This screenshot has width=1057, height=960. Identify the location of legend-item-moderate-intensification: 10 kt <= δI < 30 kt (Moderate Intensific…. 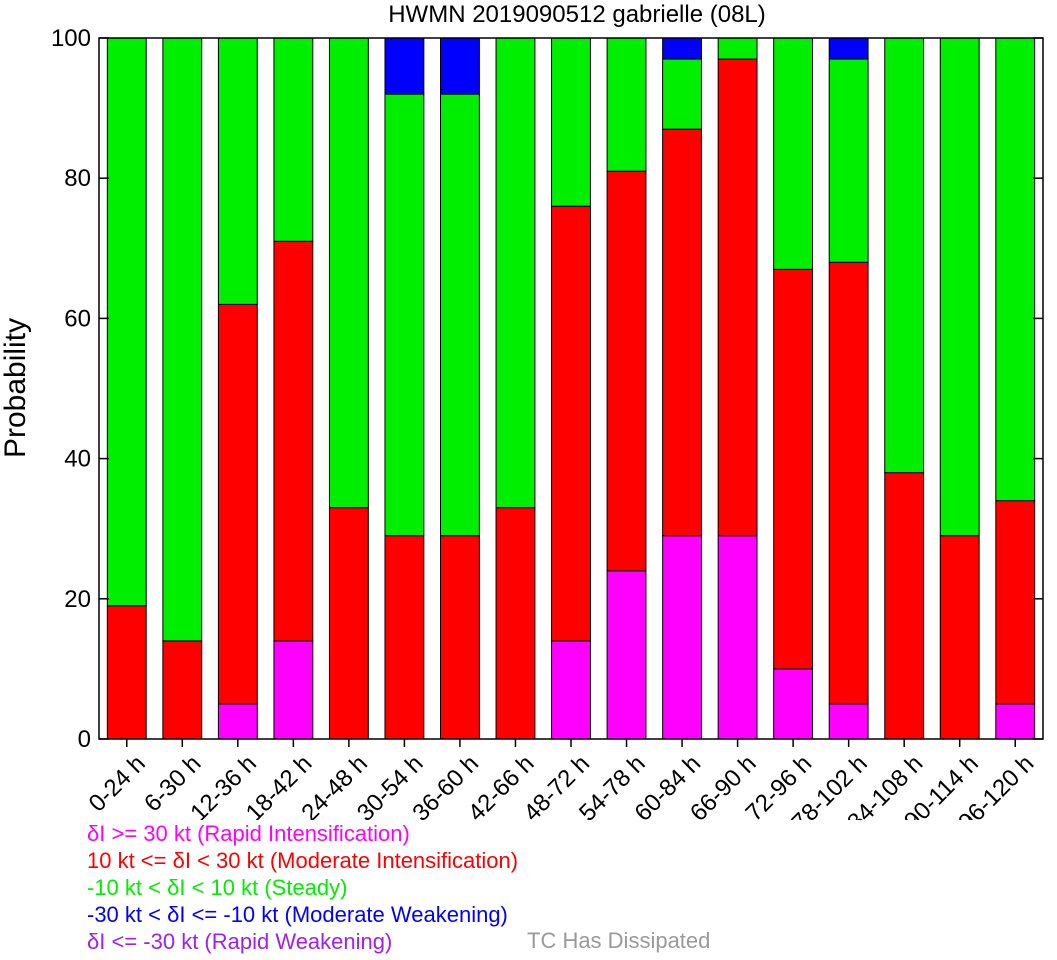
(303, 860).